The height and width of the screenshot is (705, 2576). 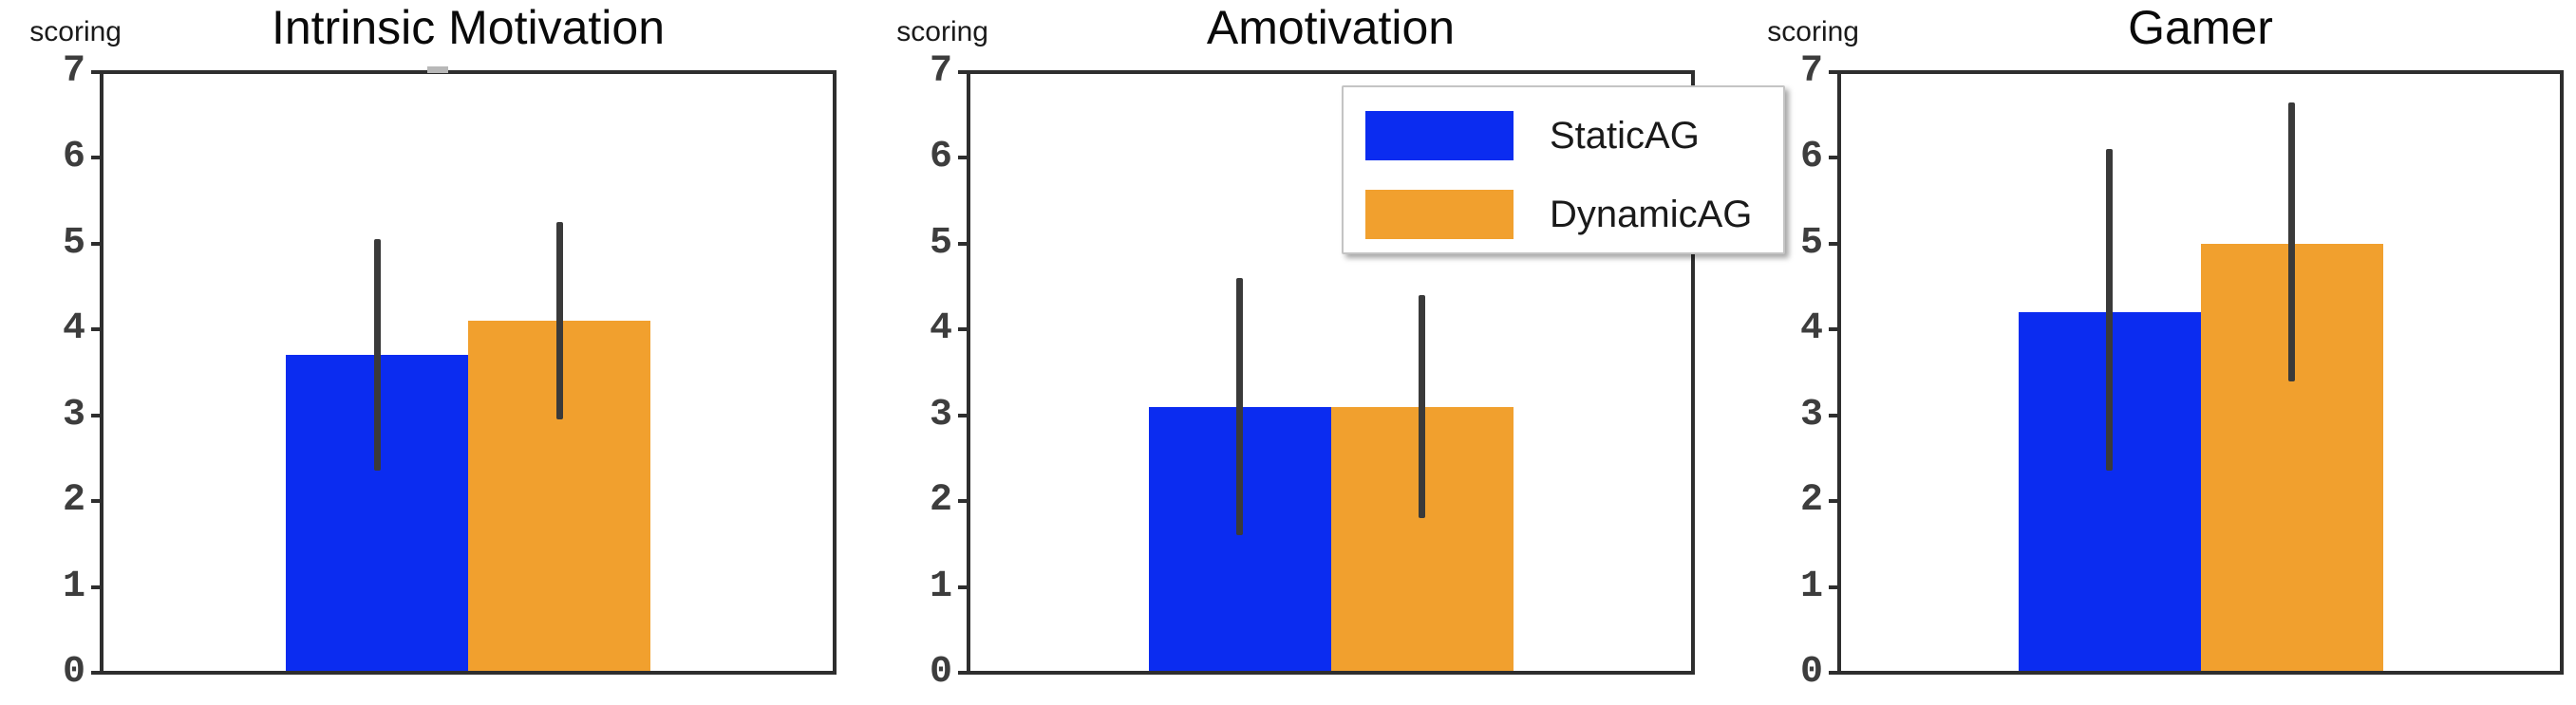 What do you see at coordinates (2200, 28) in the screenshot?
I see `panel-title: Gamer` at bounding box center [2200, 28].